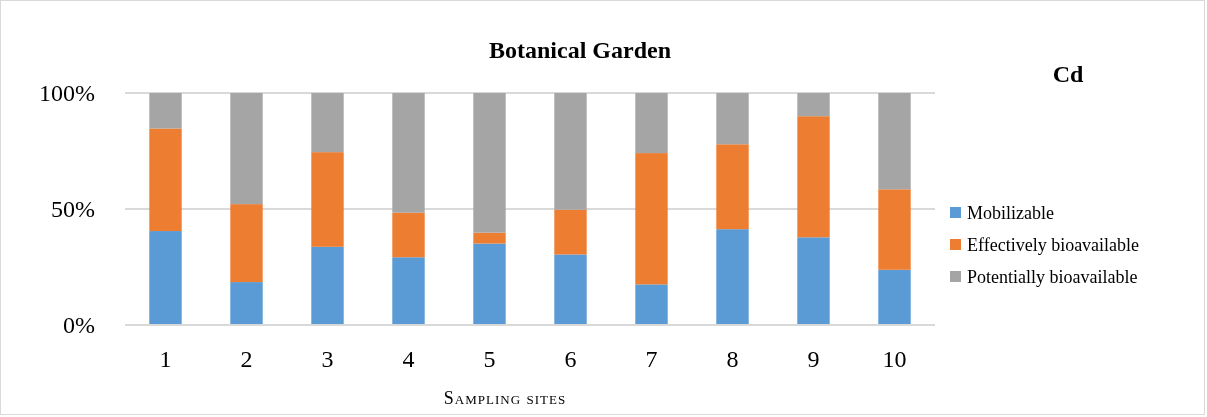 Image resolution: width=1207 pixels, height=417 pixels. I want to click on legend-label: Mobilizable, so click(1010, 213).